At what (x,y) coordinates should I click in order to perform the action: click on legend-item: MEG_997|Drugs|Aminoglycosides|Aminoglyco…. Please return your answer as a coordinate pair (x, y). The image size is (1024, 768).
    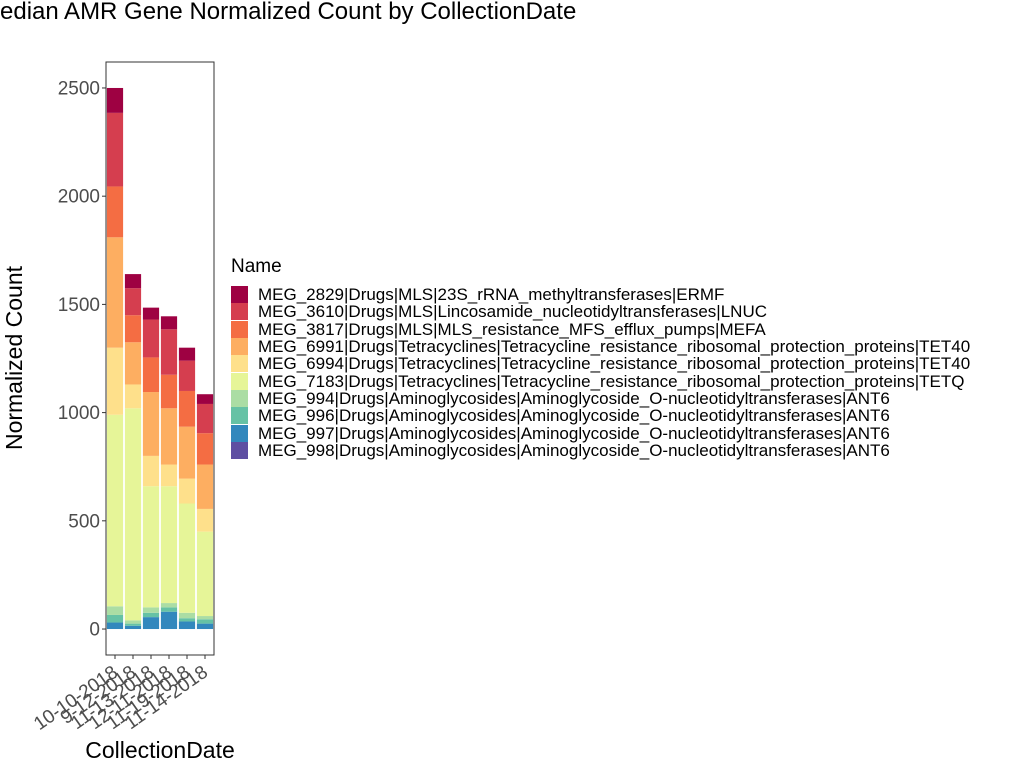
    Looking at the image, I should click on (600, 433).